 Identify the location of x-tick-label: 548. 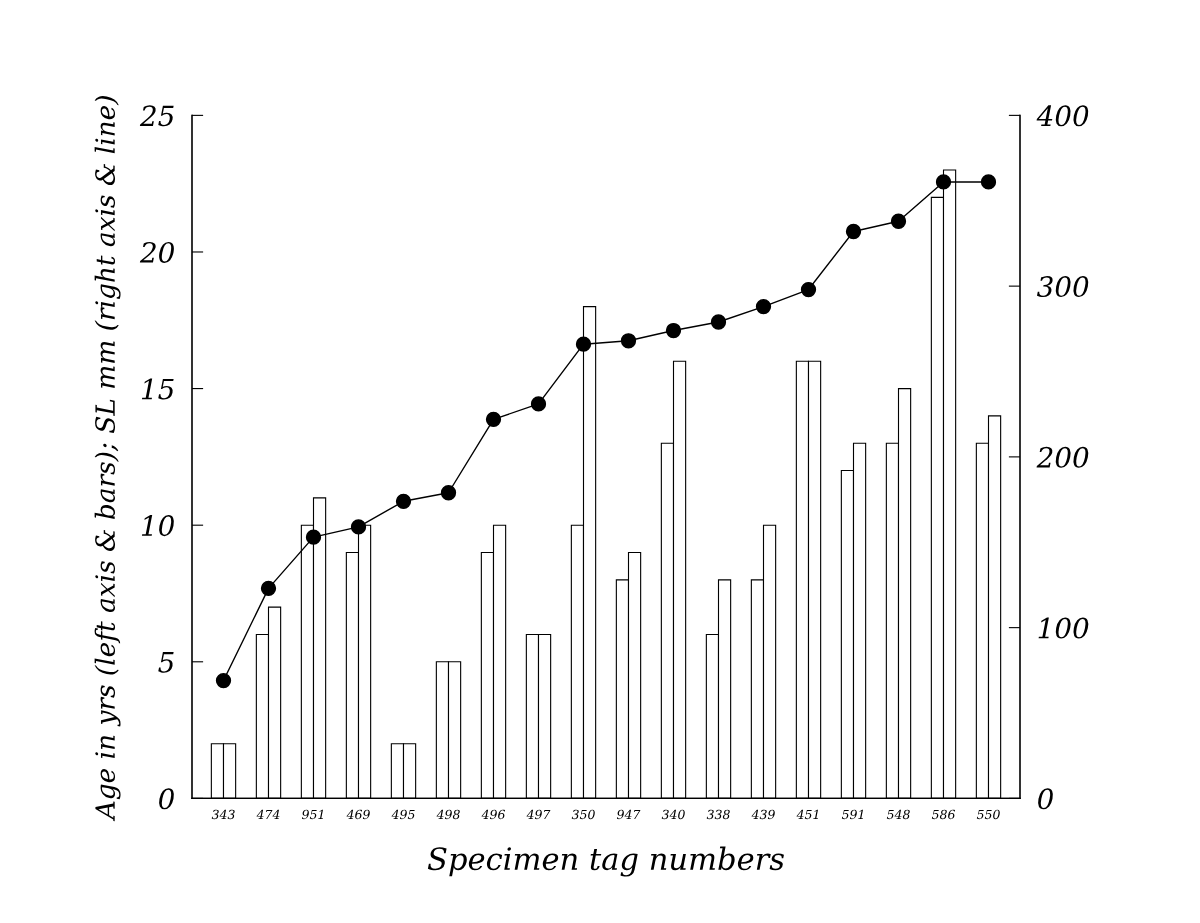
(898, 814).